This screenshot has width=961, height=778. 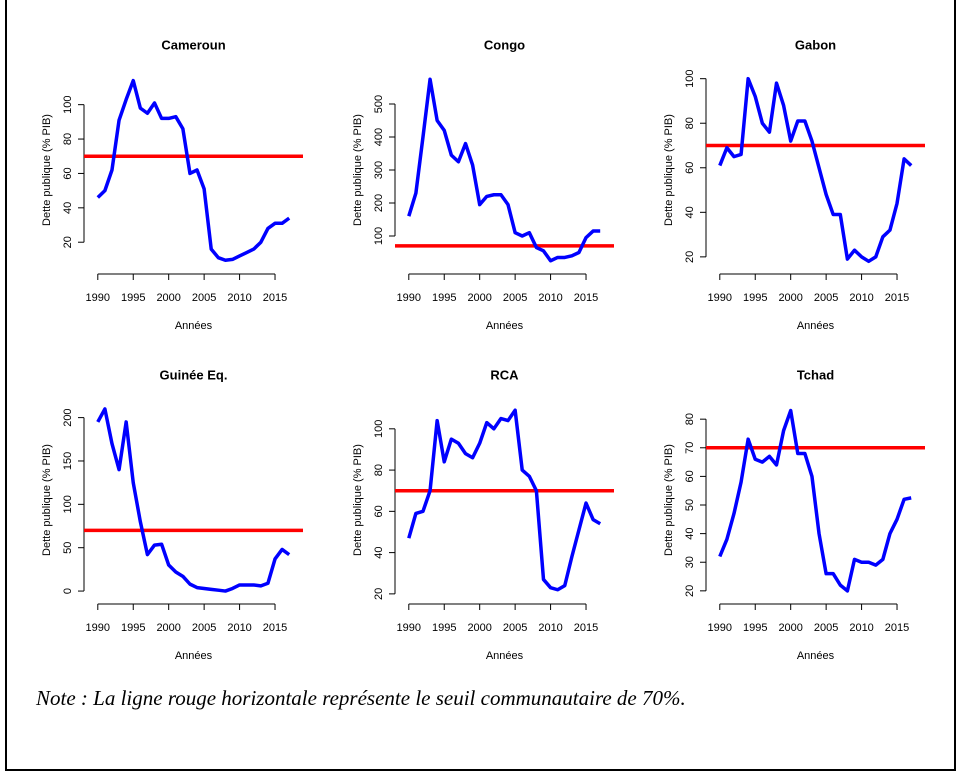 I want to click on y-tick-label: 0, so click(x=68, y=591).